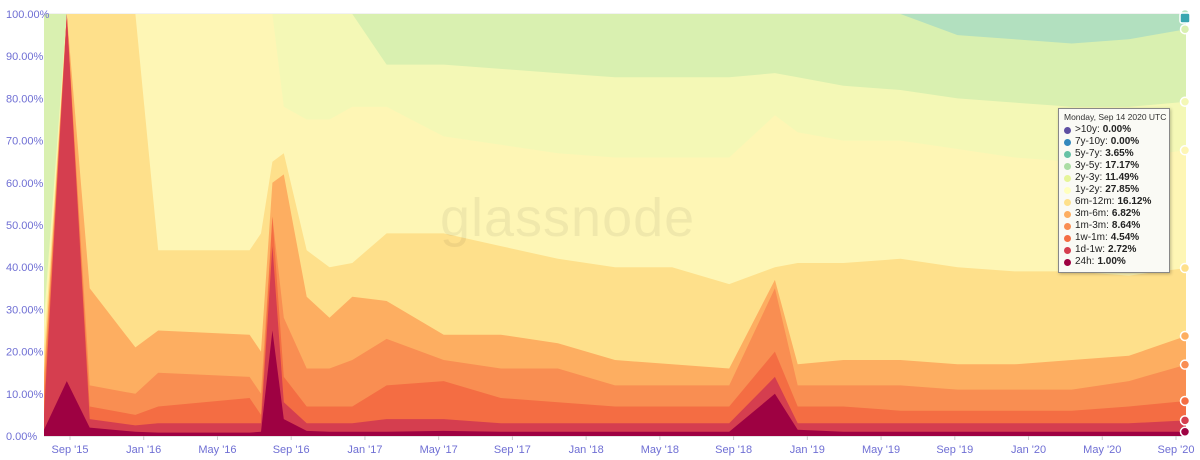 Image resolution: width=1200 pixels, height=460 pixels. I want to click on x-tick-label: Jan '19, so click(807, 450).